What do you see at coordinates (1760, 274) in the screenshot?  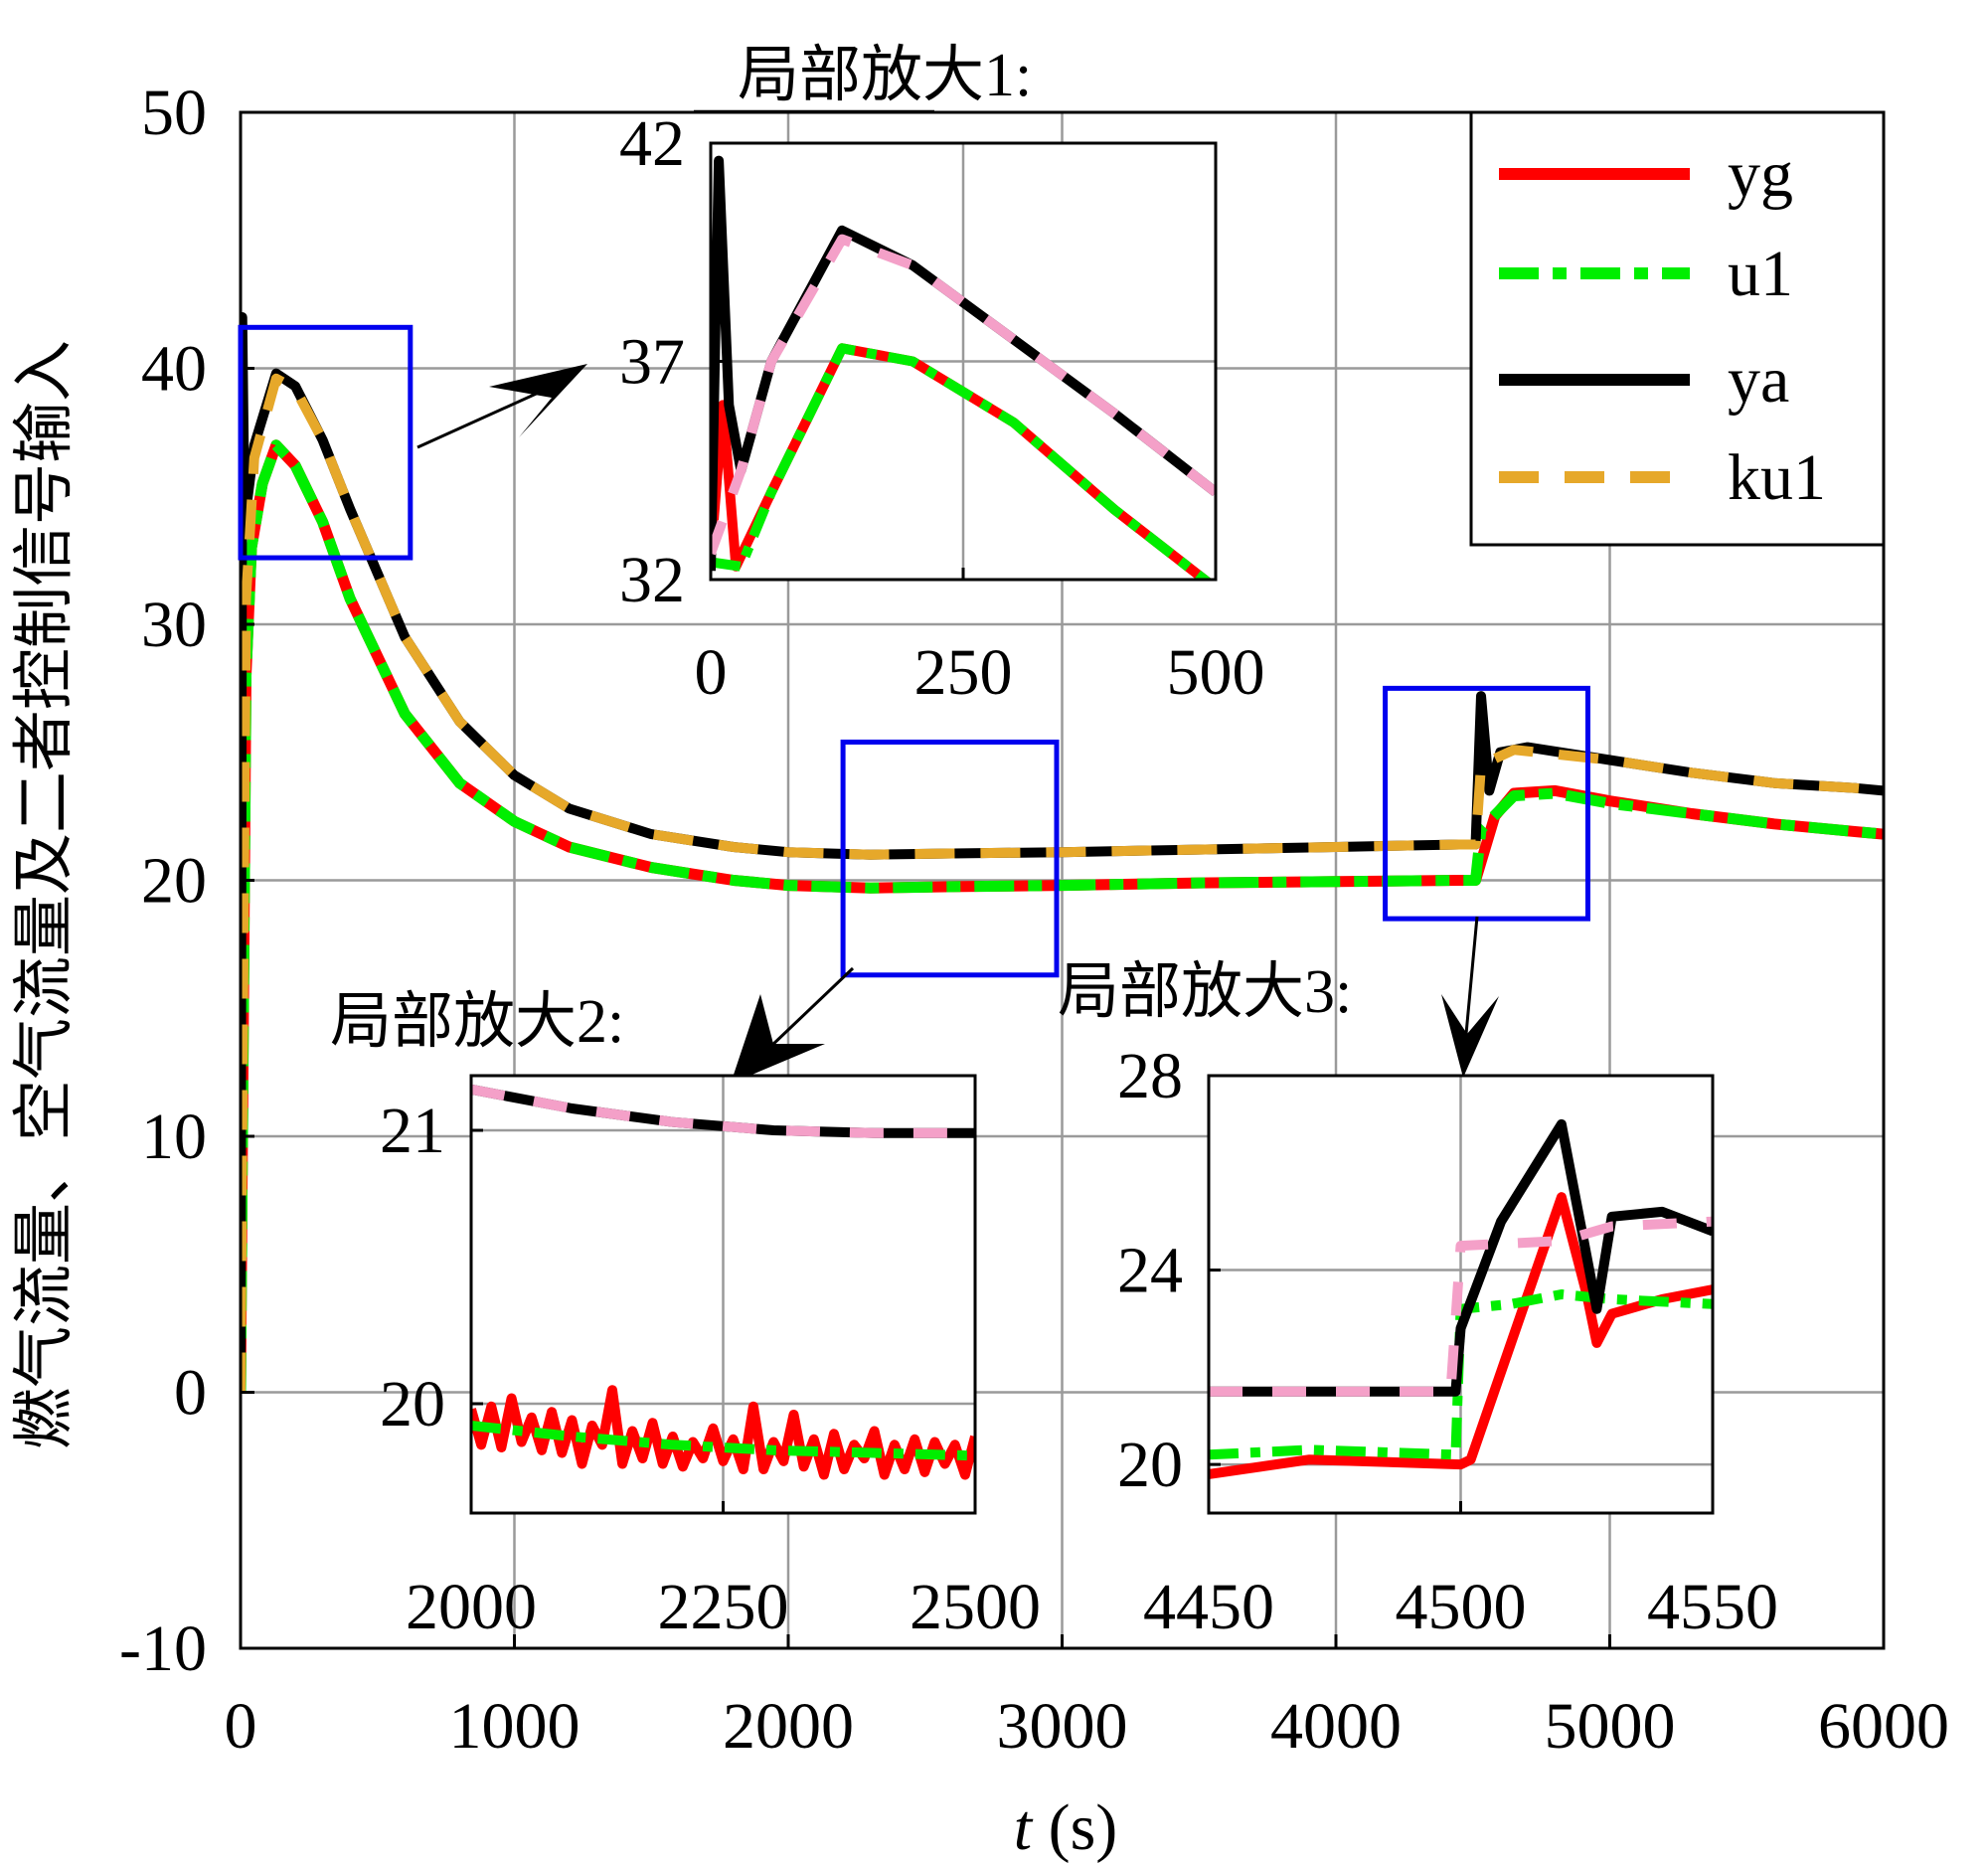 I see `legend-label-u1: u1` at bounding box center [1760, 274].